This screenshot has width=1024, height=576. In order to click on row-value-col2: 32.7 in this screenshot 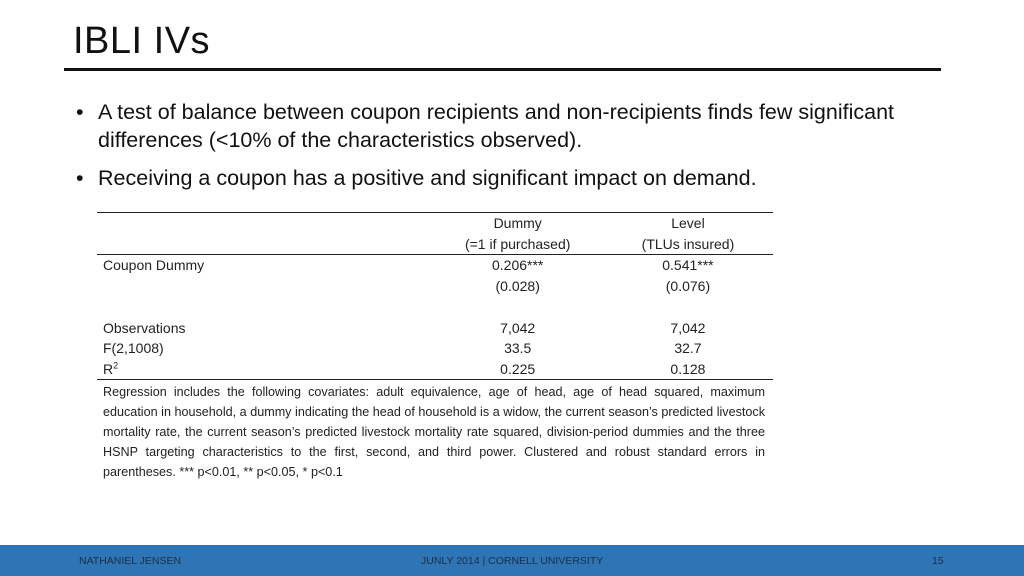, I will do `click(688, 348)`.